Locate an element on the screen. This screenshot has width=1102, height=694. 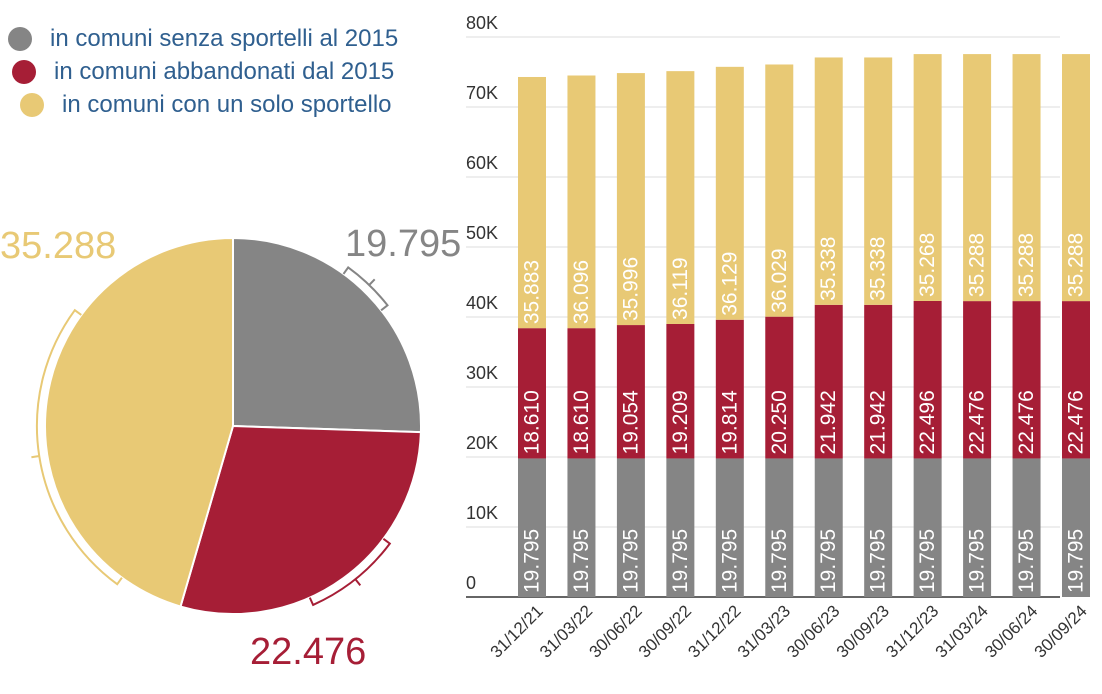
bar-label-abbandonati: 19.209 is located at coordinates (680, 422).